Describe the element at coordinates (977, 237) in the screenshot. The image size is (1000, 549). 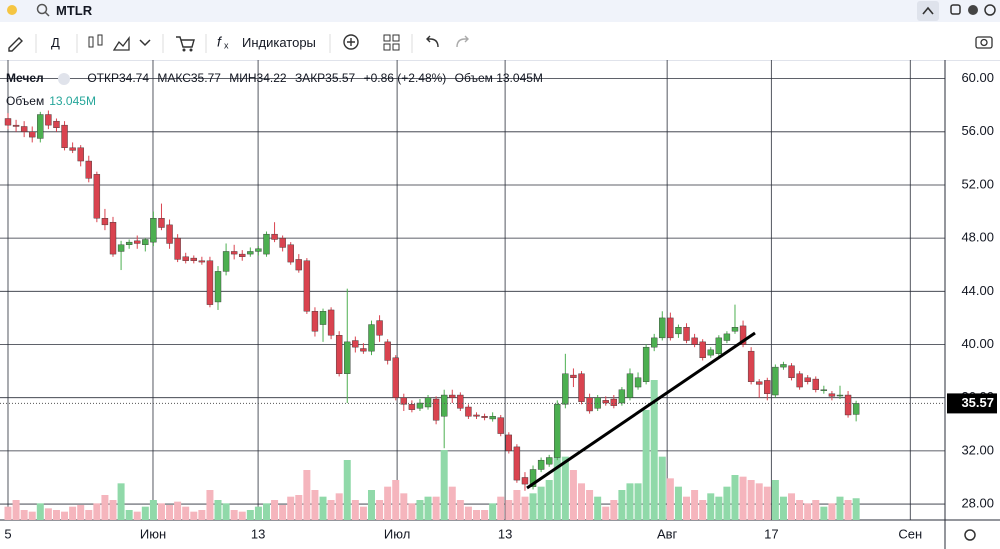
I see `y-tick-label: 48.00` at that location.